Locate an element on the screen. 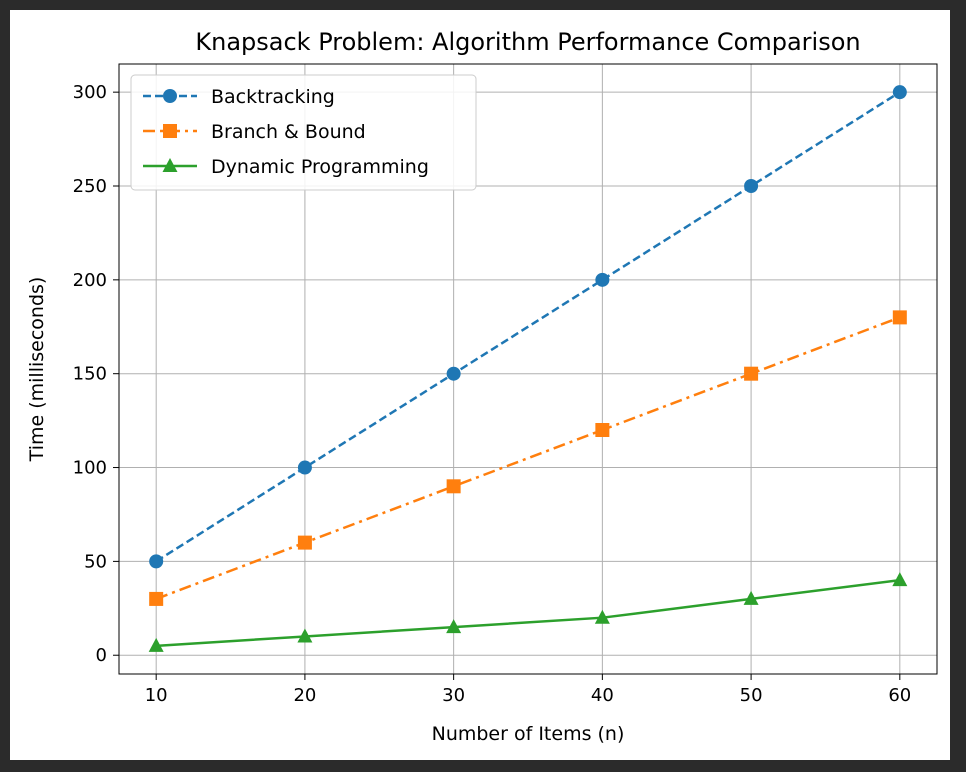 The image size is (966, 772). x-tick-label: 10 is located at coordinates (156, 695).